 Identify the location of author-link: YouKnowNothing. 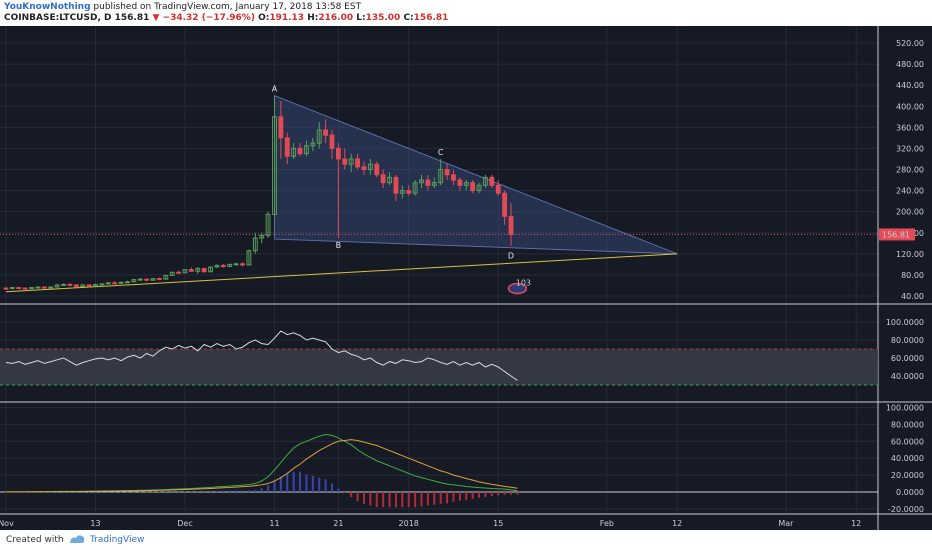
(47, 7).